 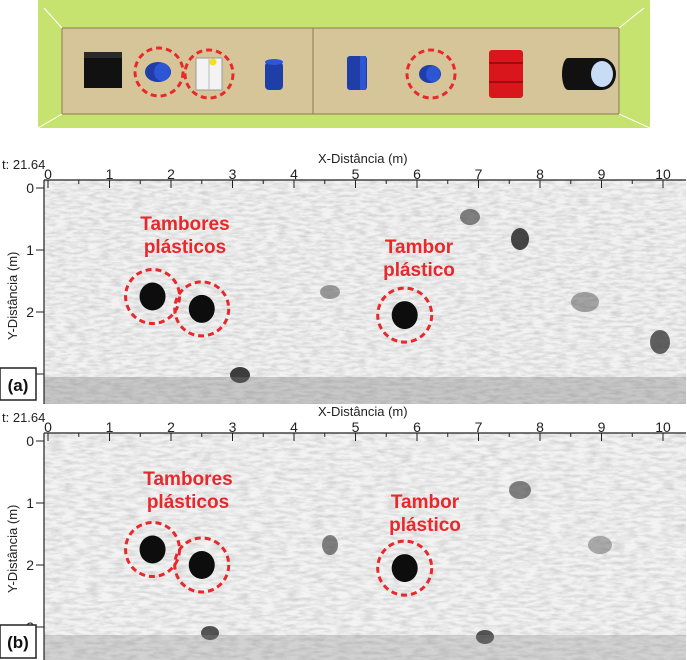 I want to click on panel-tag-a-text: (a), so click(x=18, y=385).